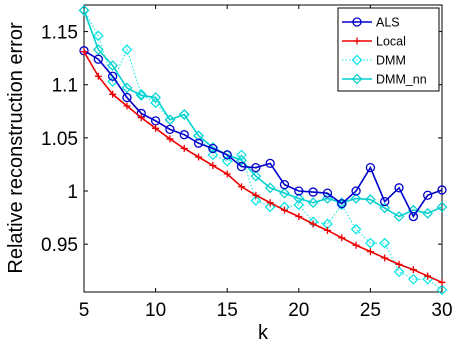 This screenshot has width=454, height=343. Describe the element at coordinates (72, 192) in the screenshot. I see `y-tick-label: 1` at that location.